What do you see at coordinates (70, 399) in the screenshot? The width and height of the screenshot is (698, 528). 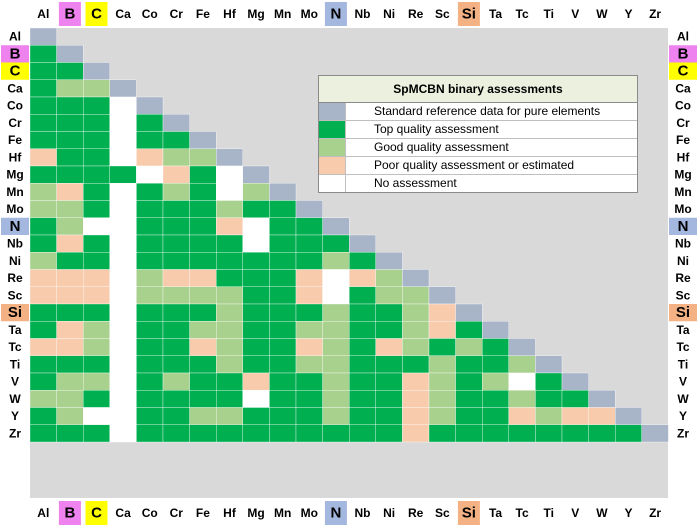 I see `cell-W-B` at bounding box center [70, 399].